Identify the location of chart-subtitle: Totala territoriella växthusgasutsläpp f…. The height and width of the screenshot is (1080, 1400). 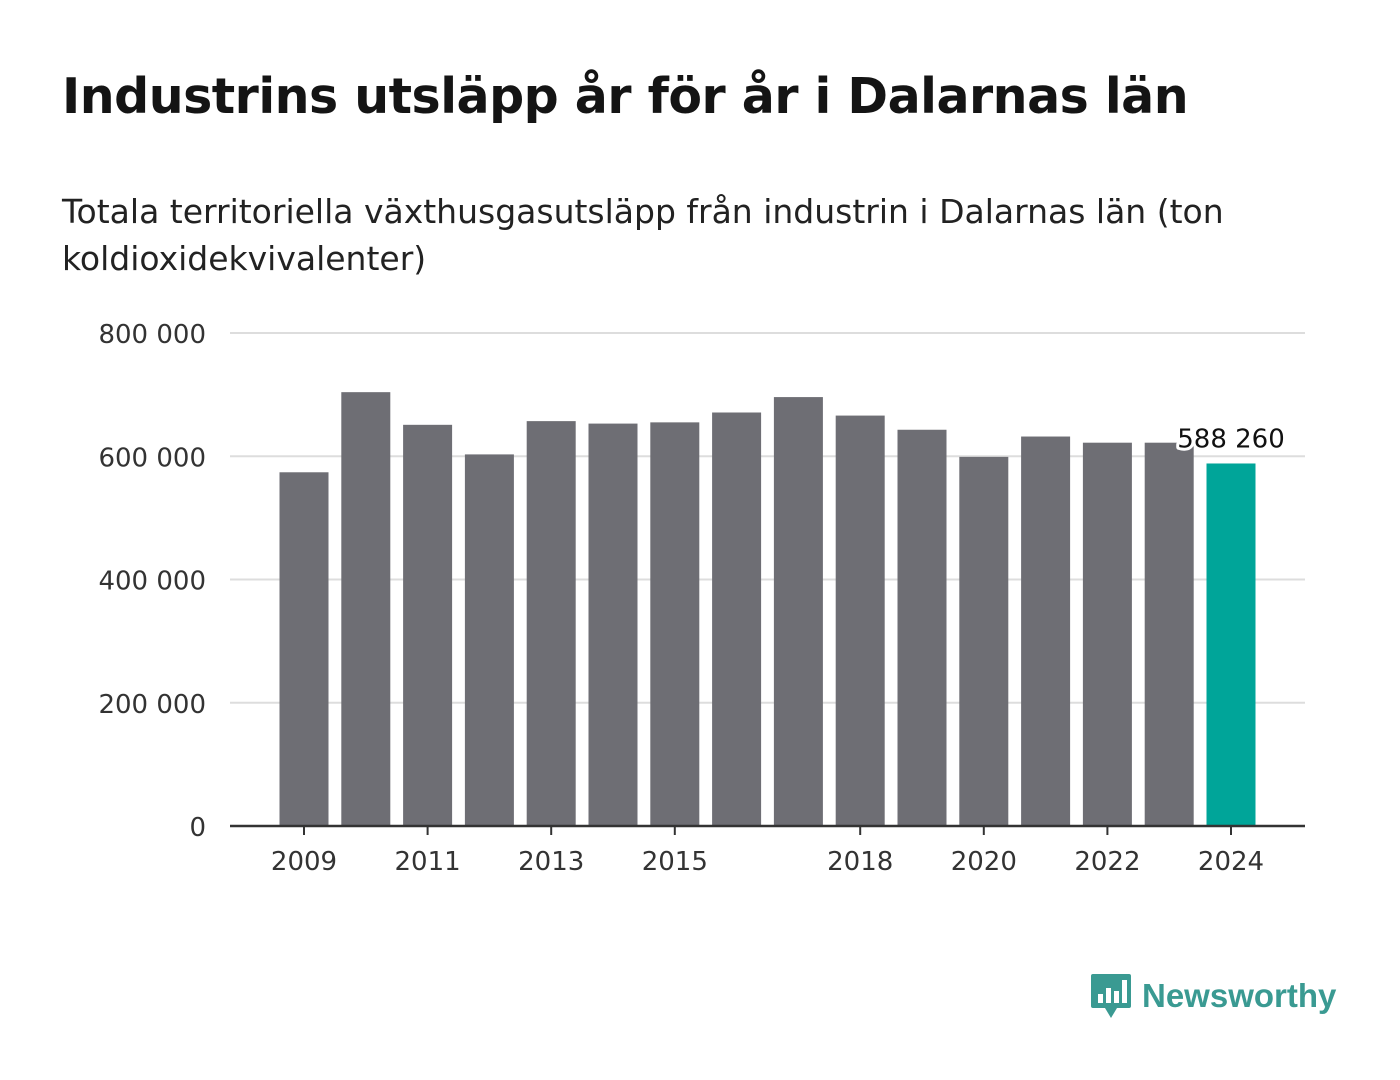
(643, 235).